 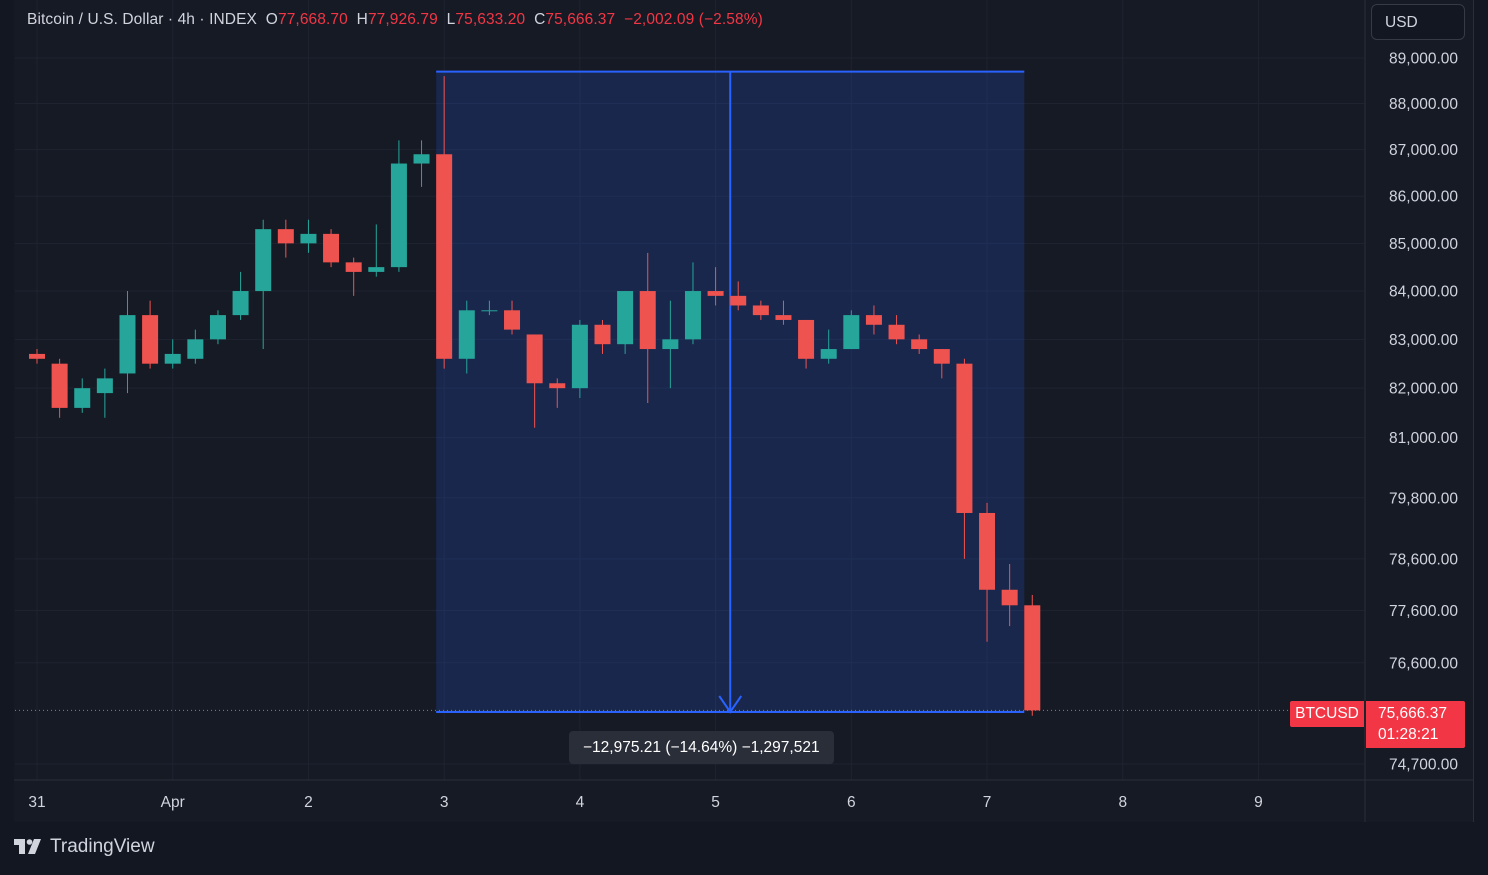 What do you see at coordinates (36, 802) in the screenshot?
I see `time-tick-label: 31` at bounding box center [36, 802].